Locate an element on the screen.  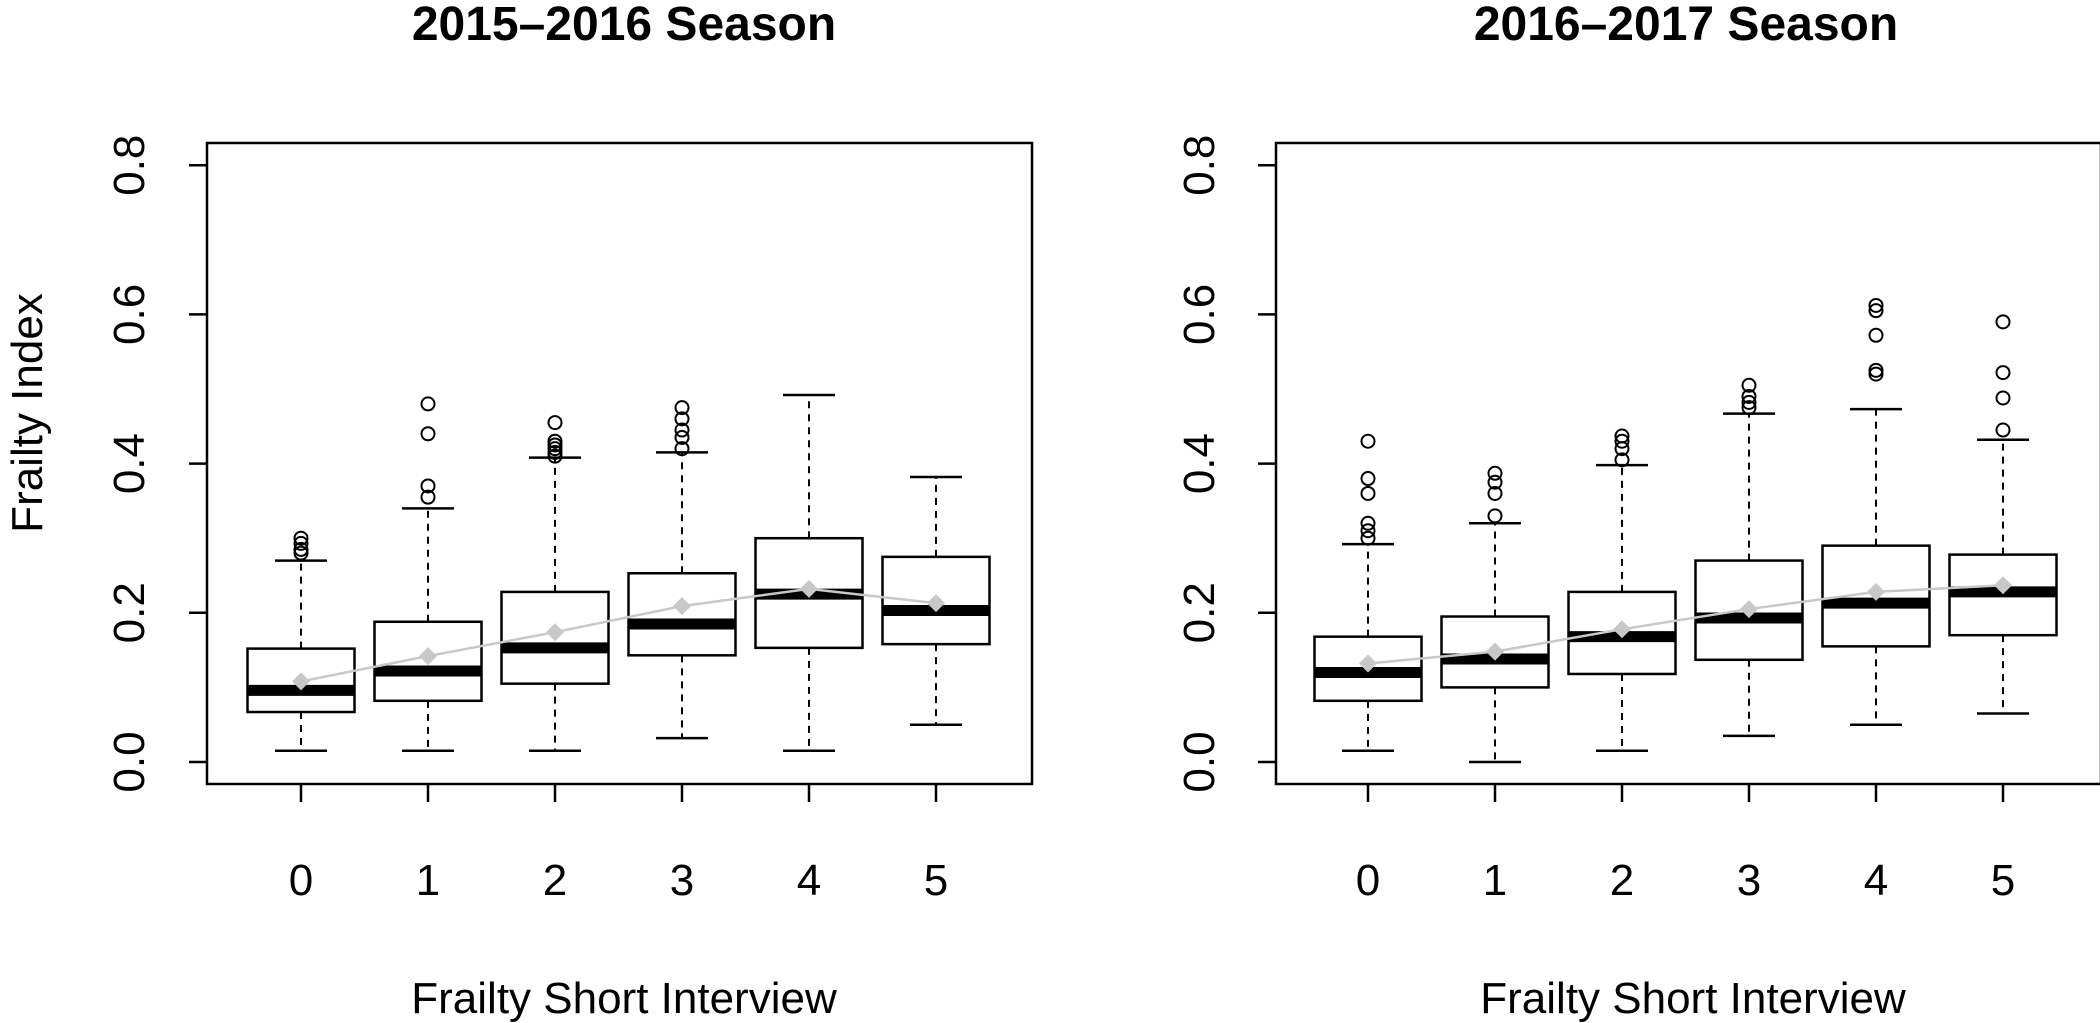
iqr-box is located at coordinates (1749, 610).